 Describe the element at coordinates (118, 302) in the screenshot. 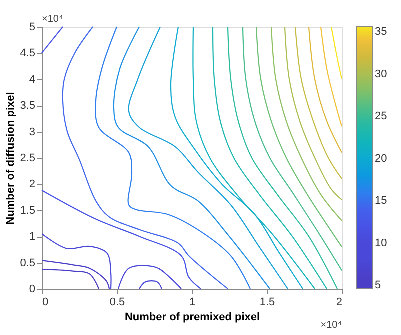

I see `x-tick-label: 0.5` at that location.